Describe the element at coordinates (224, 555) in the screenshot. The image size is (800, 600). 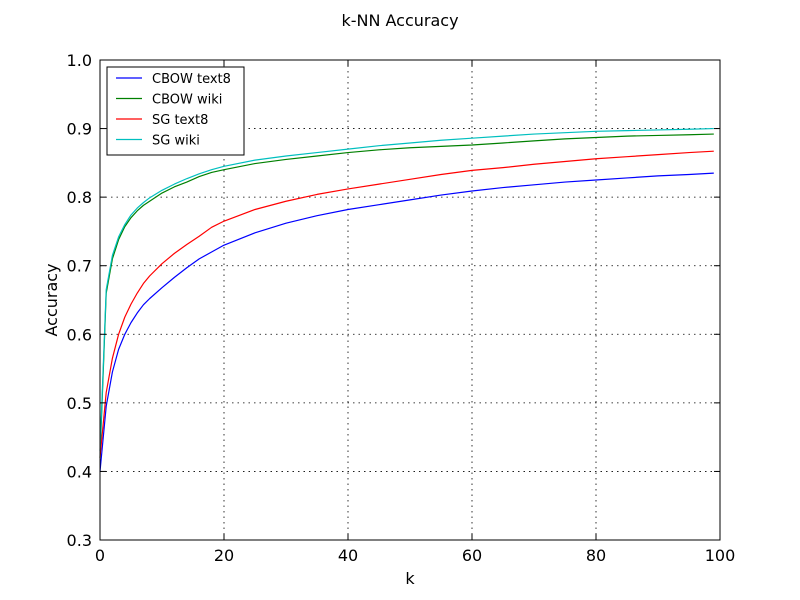
I see `x-tick-label: 20` at that location.